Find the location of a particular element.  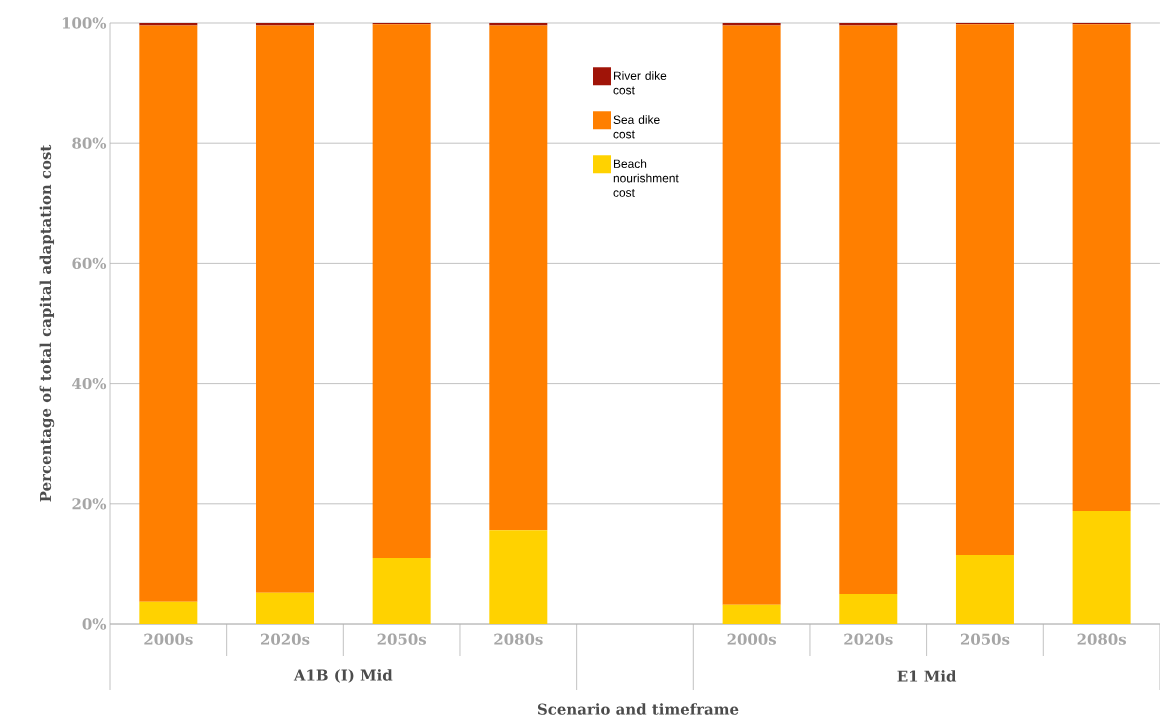

y-tick-label: 20% is located at coordinates (89, 504).